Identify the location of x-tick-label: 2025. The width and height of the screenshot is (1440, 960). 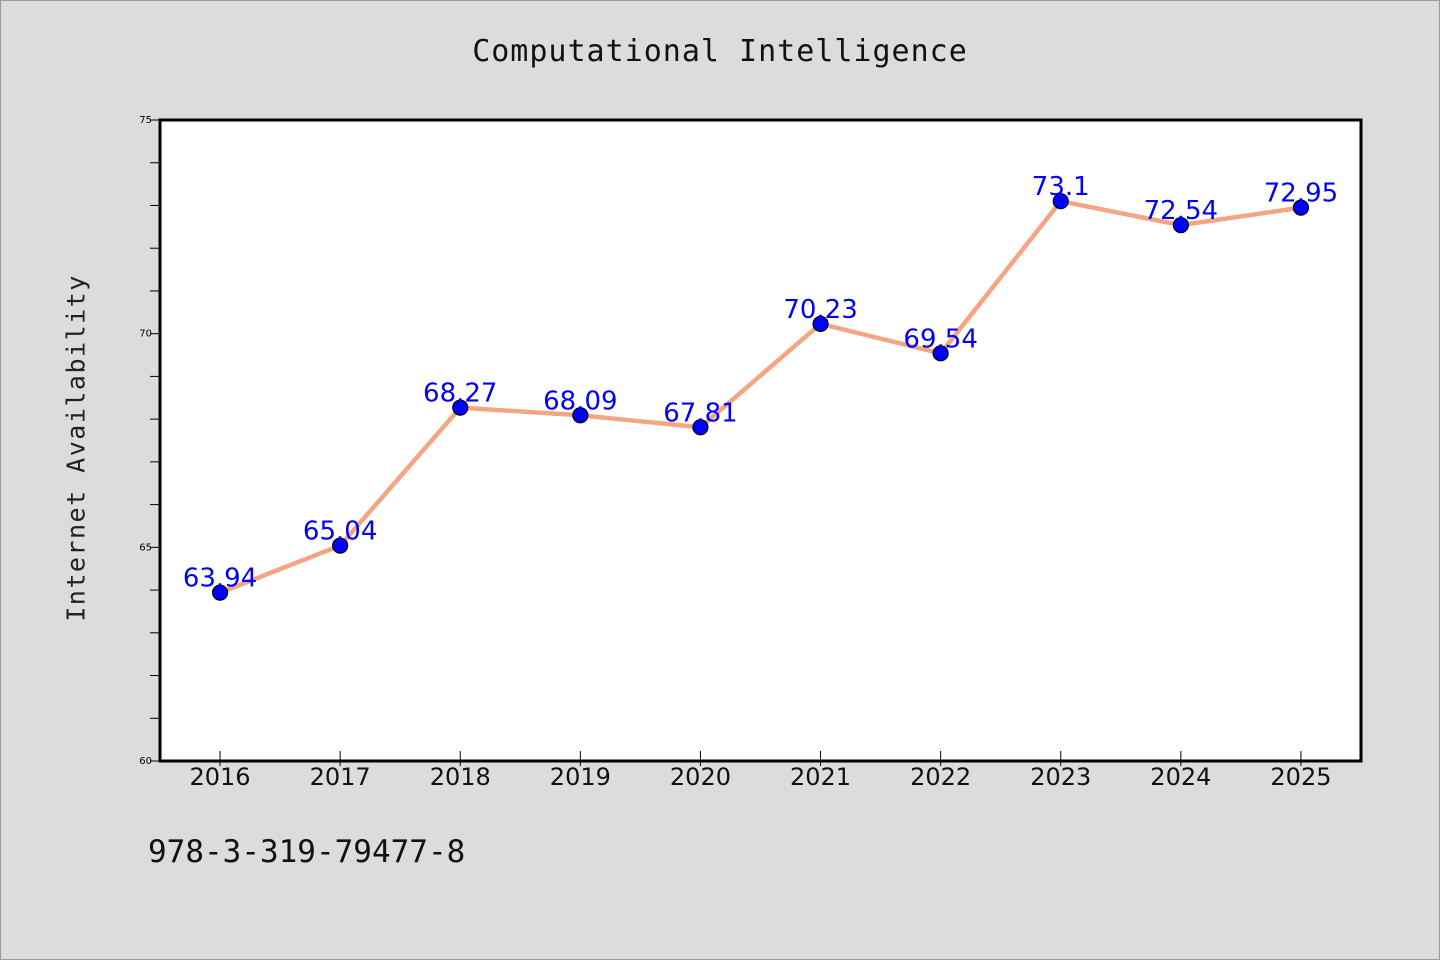
(1300, 777).